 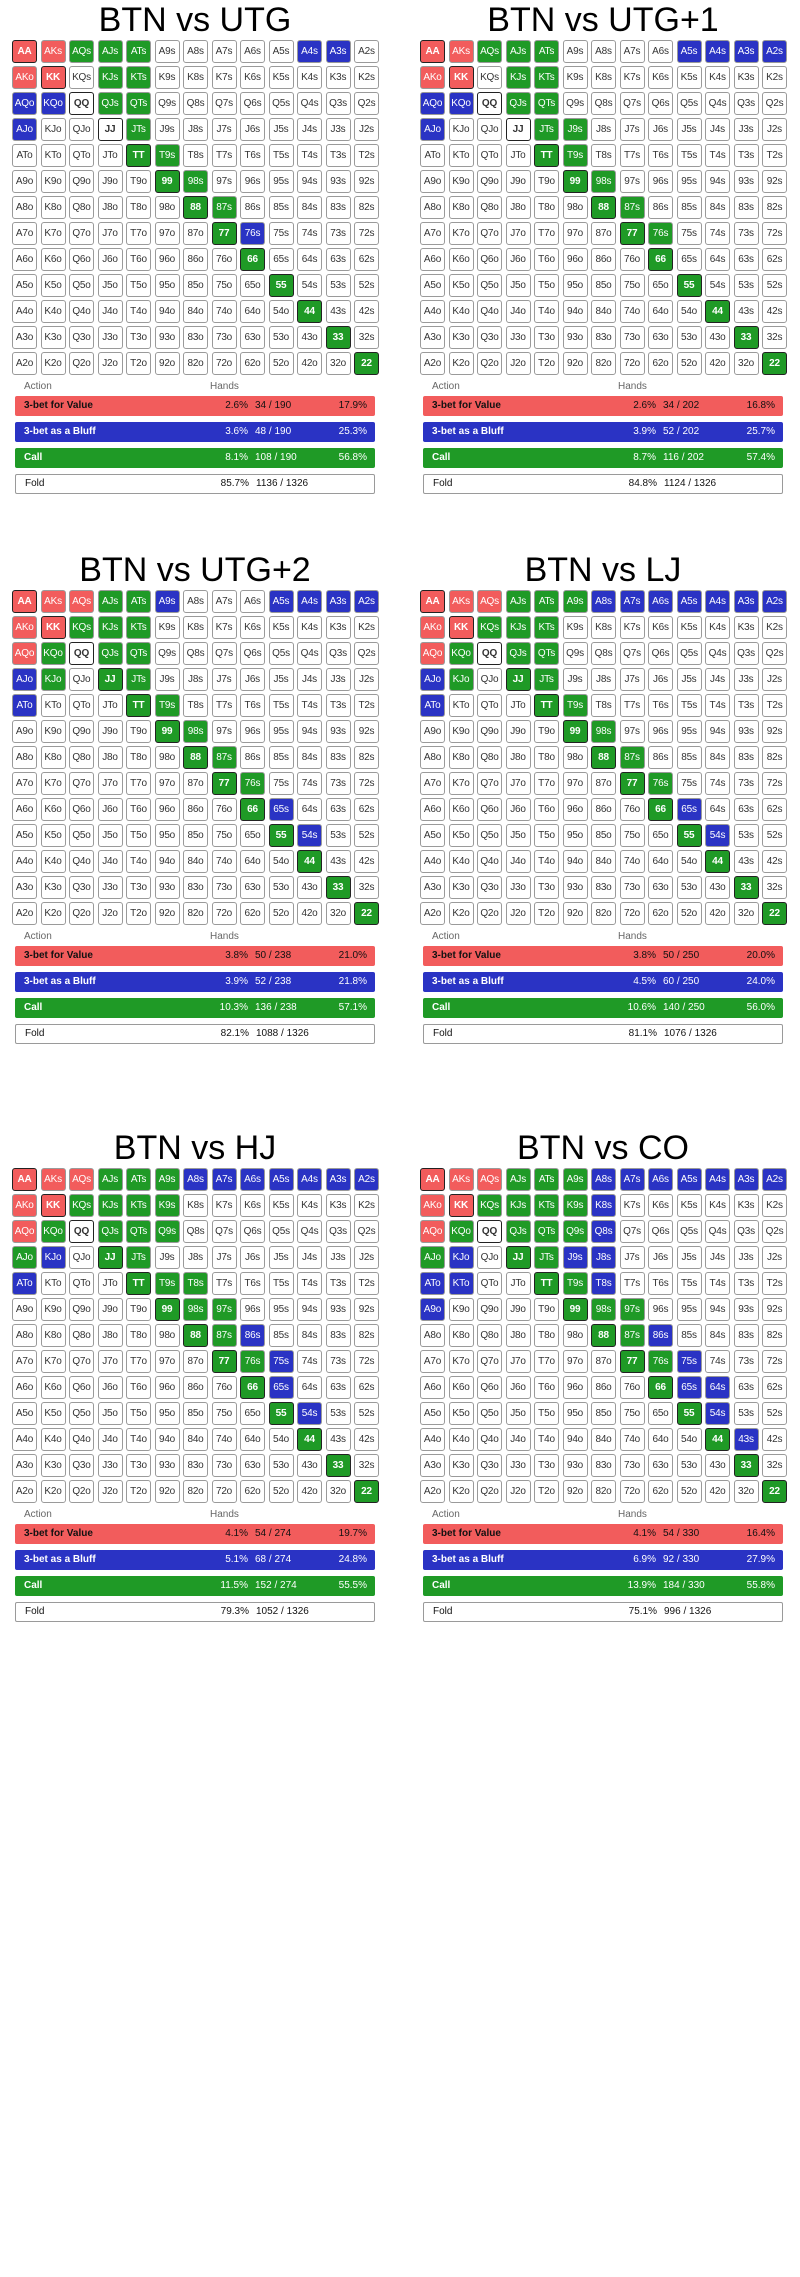 I want to click on hand-cell-j3o: J3o, so click(x=110, y=337).